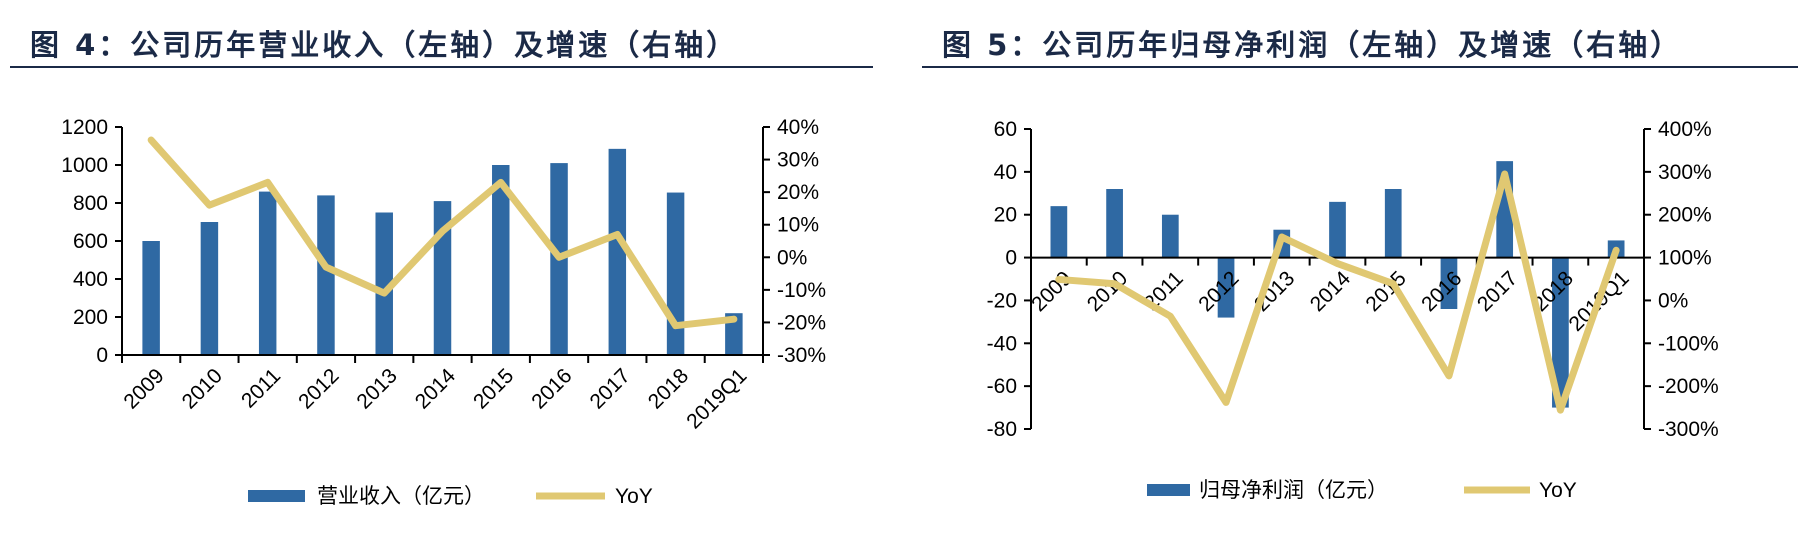  I want to click on left-tick-label: 400, so click(90, 279).